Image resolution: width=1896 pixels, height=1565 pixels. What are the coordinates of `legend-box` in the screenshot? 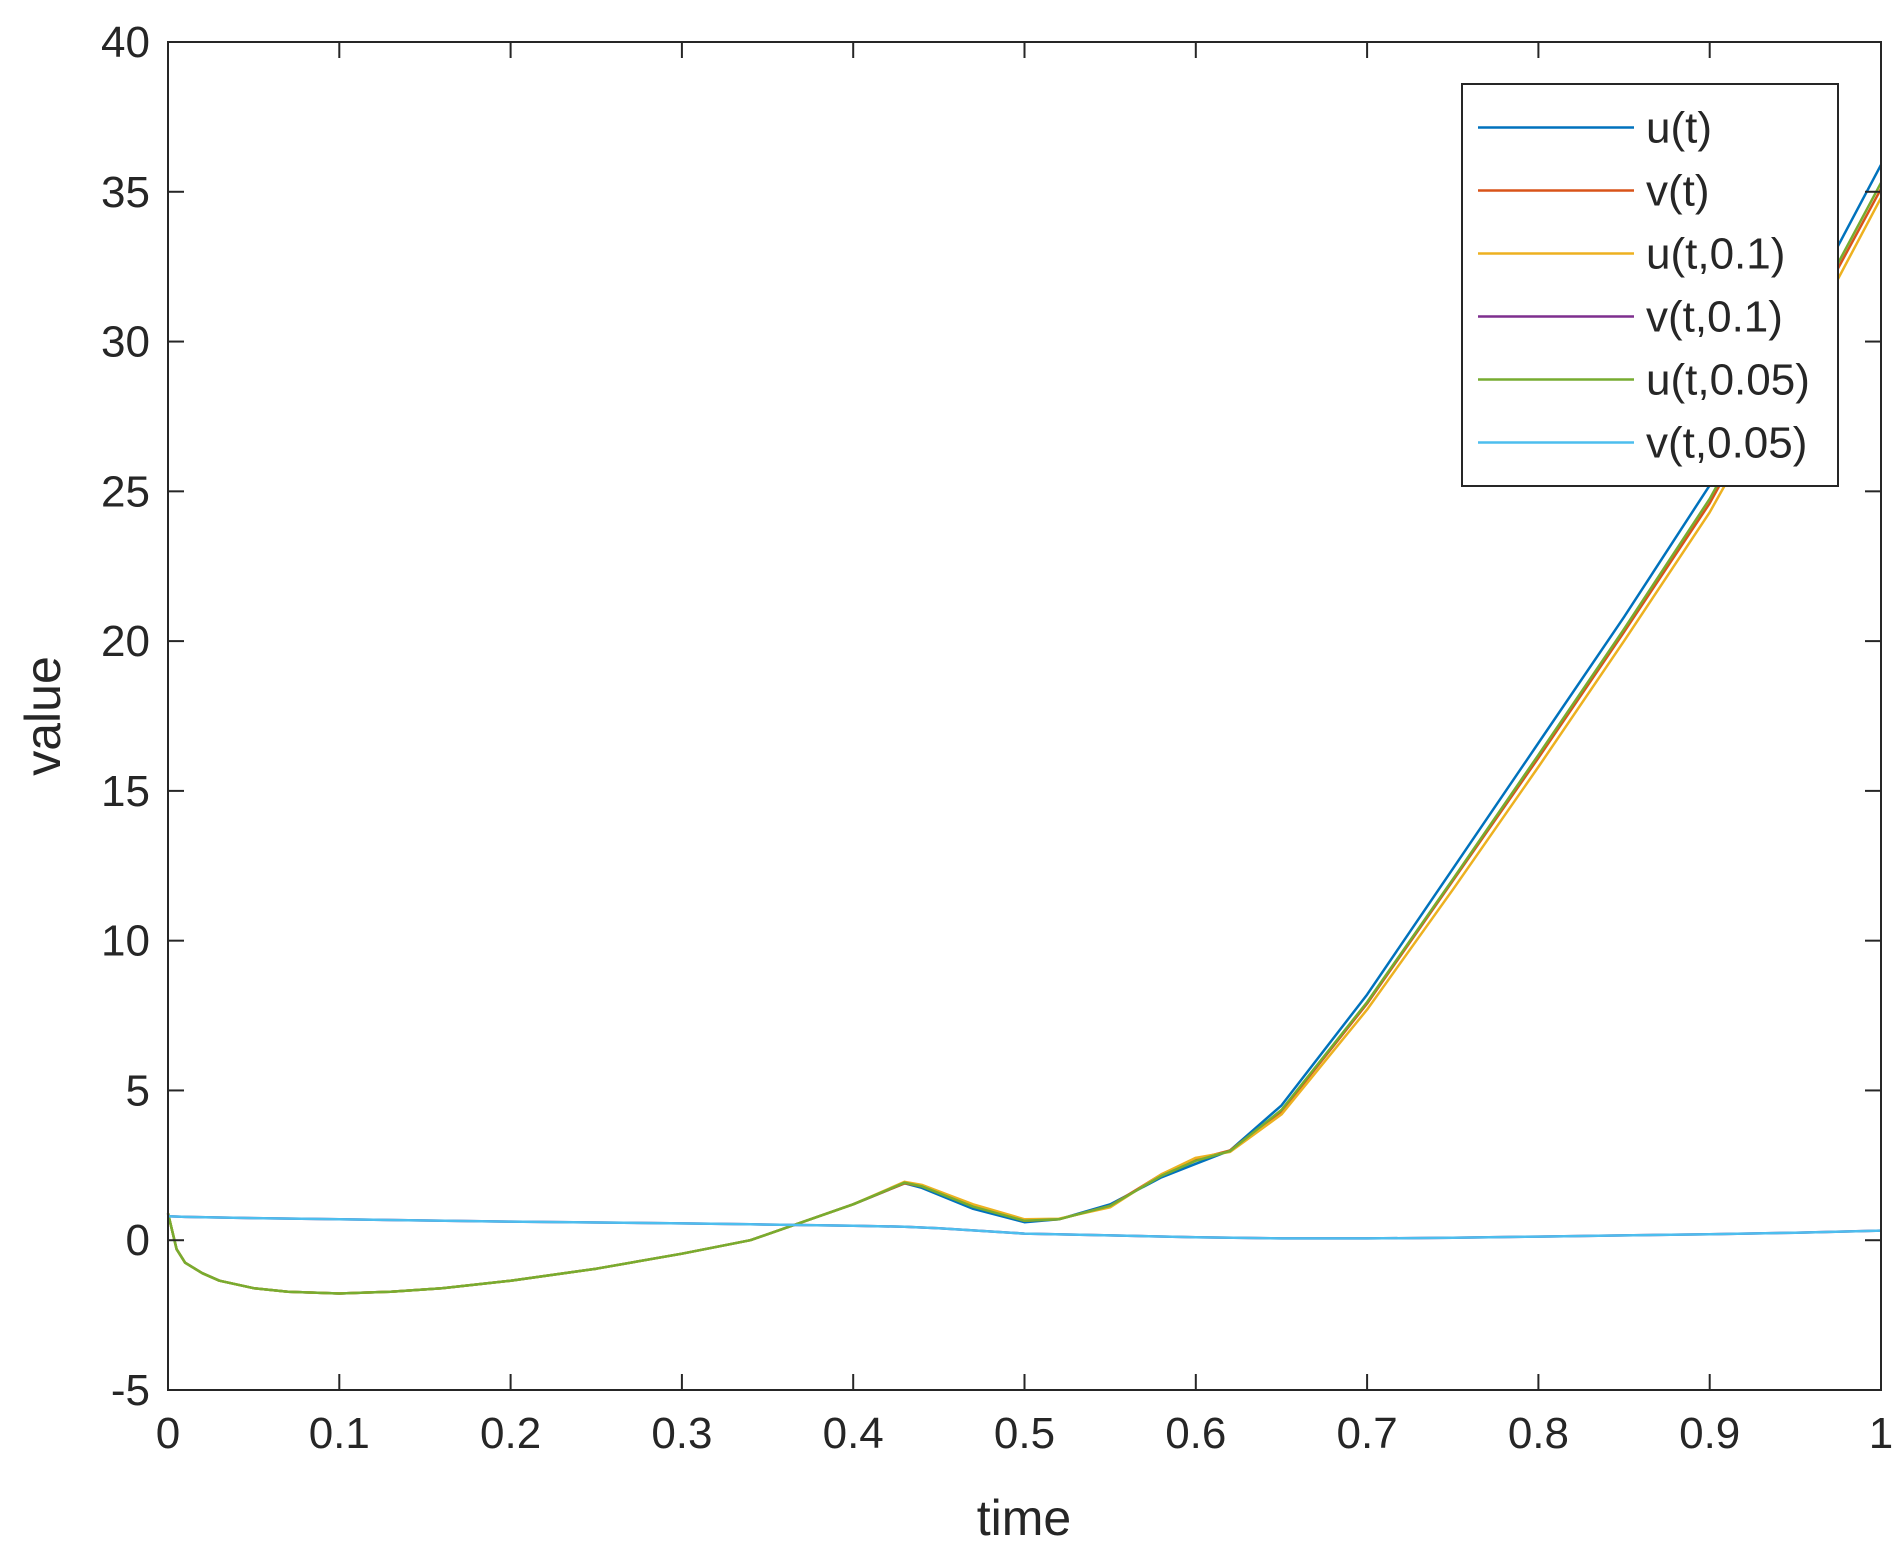 It's located at (1650, 285).